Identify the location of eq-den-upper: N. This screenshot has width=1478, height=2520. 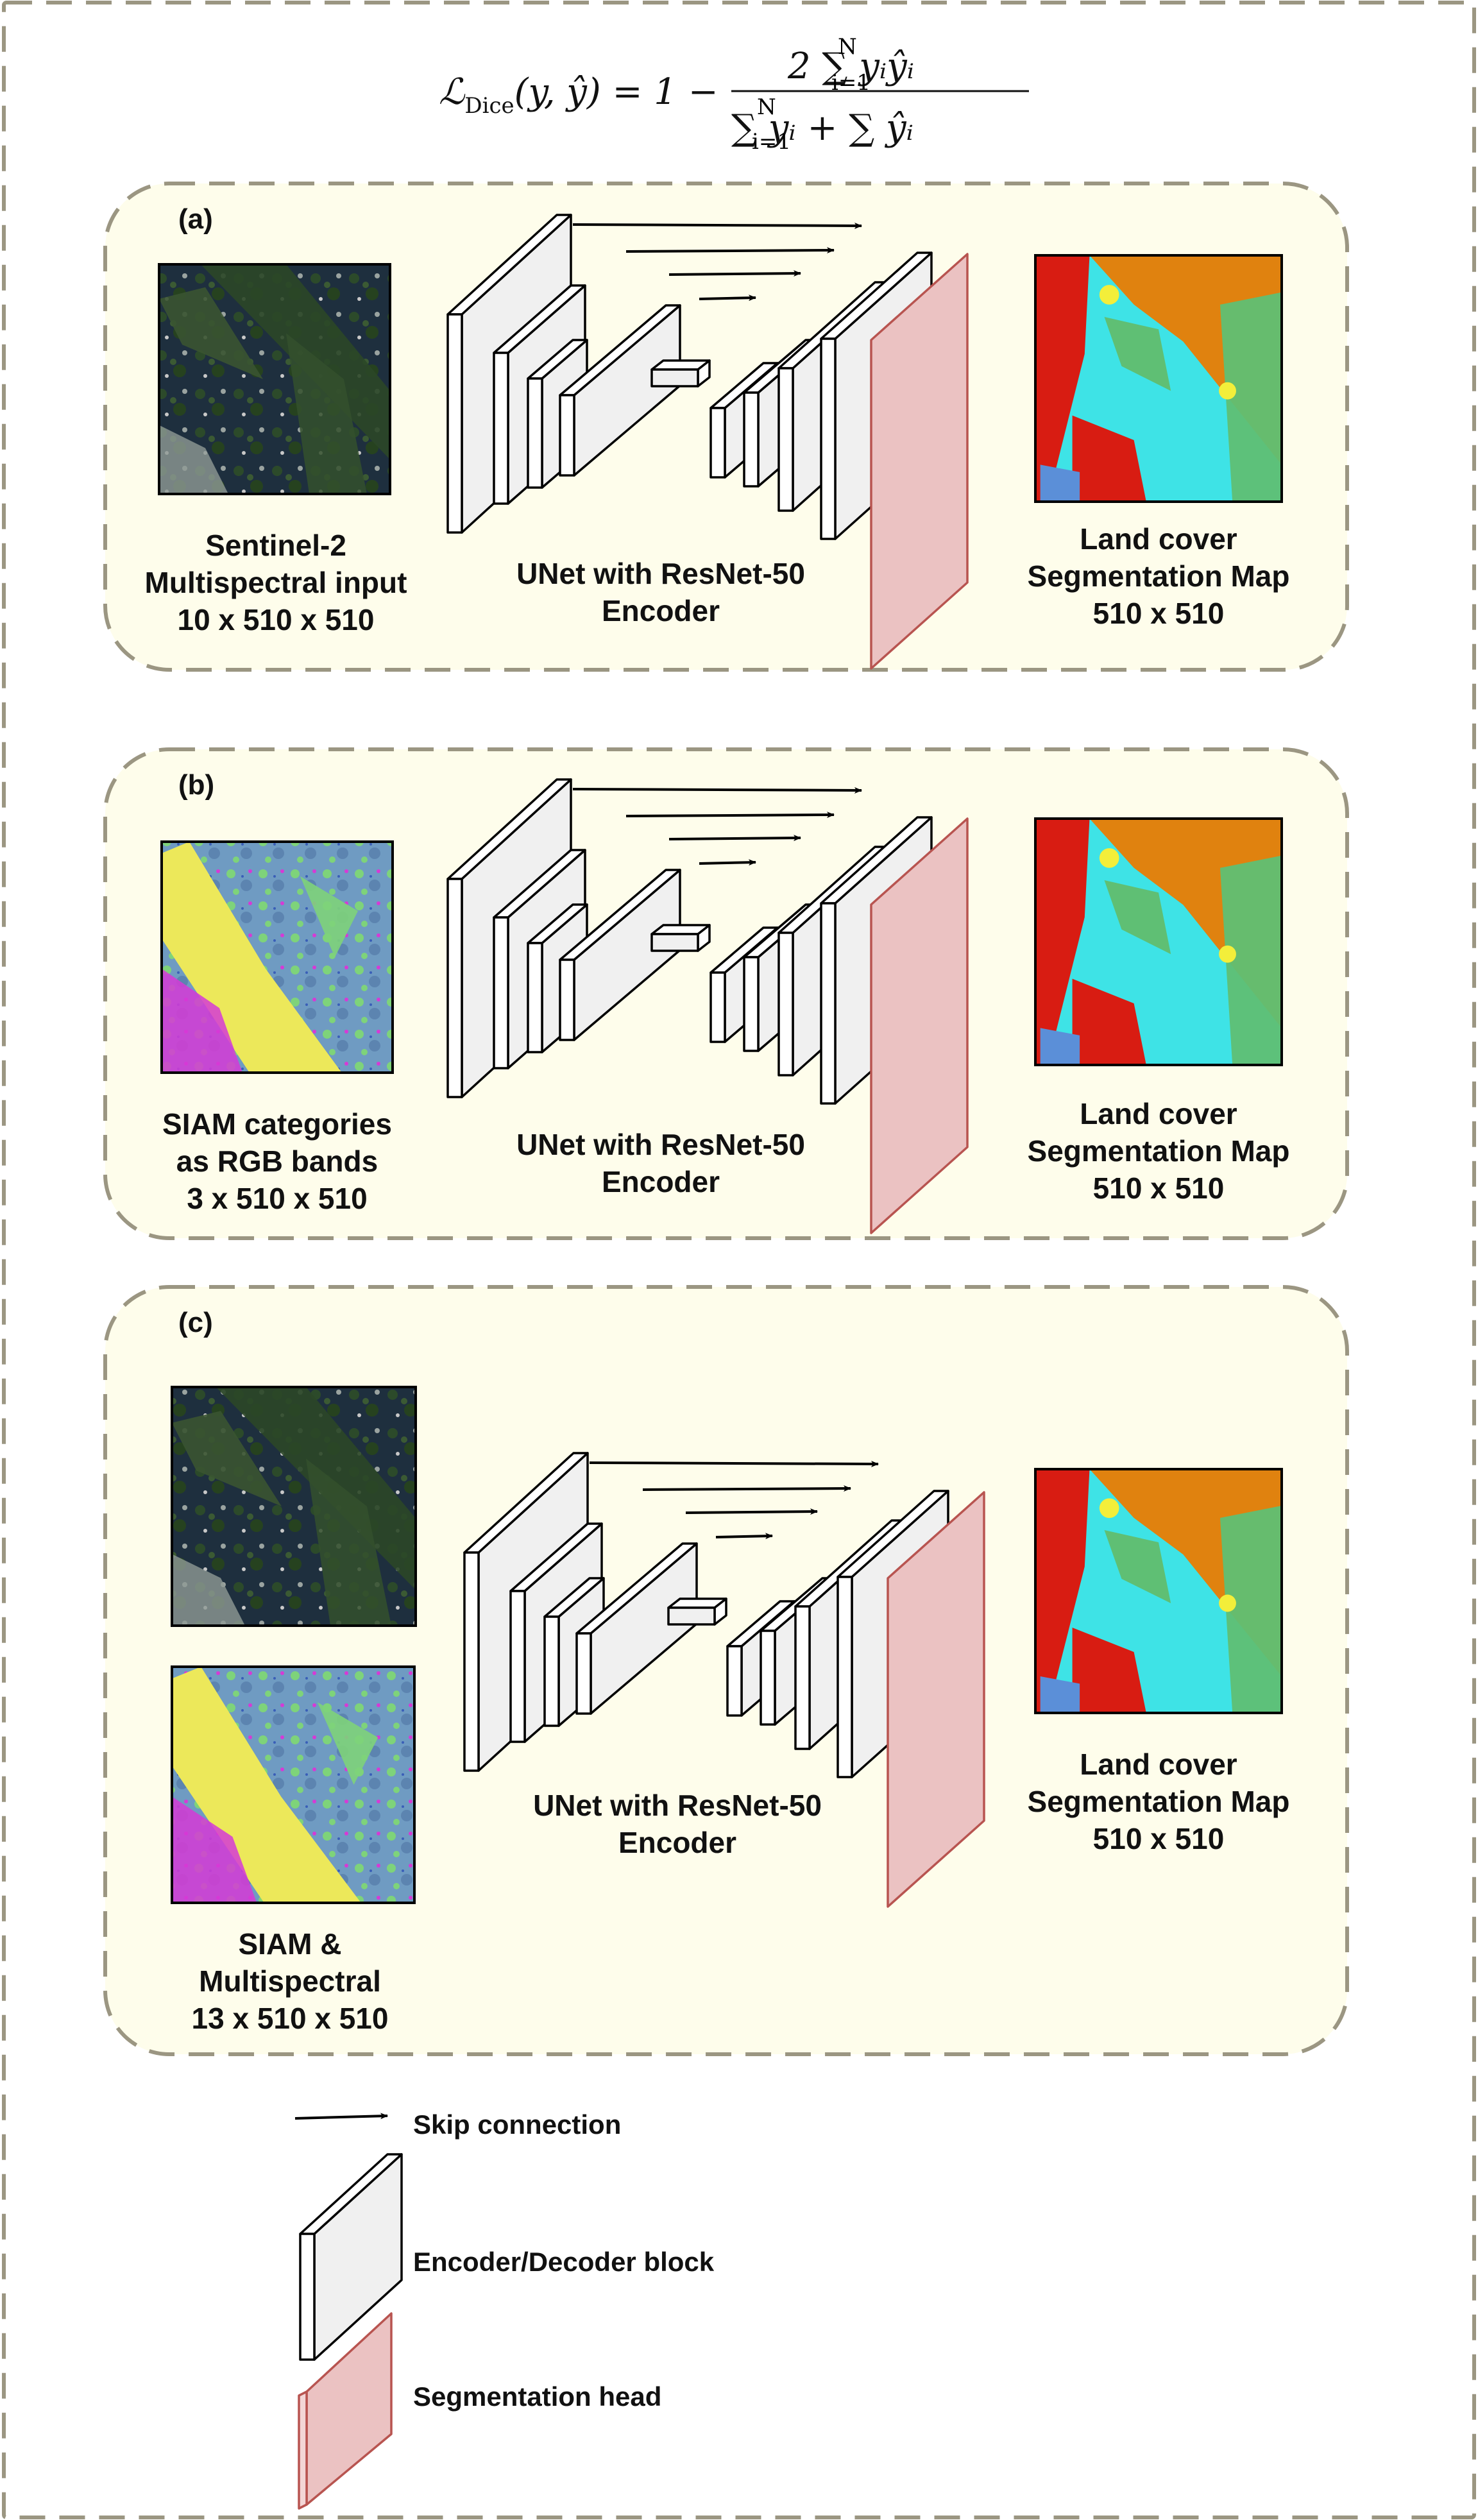
(767, 107).